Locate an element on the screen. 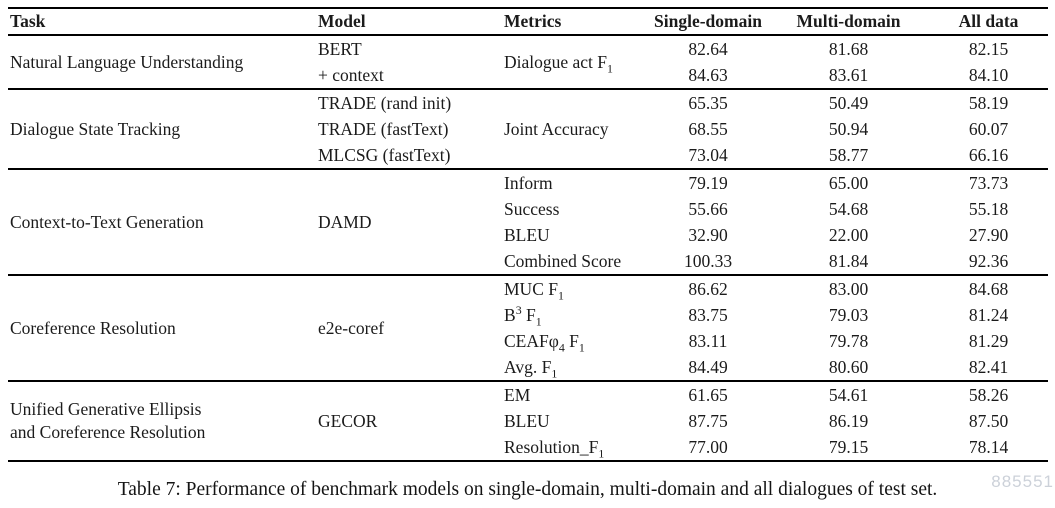 The width and height of the screenshot is (1055, 508). column-header-all-data: All data is located at coordinates (988, 21).